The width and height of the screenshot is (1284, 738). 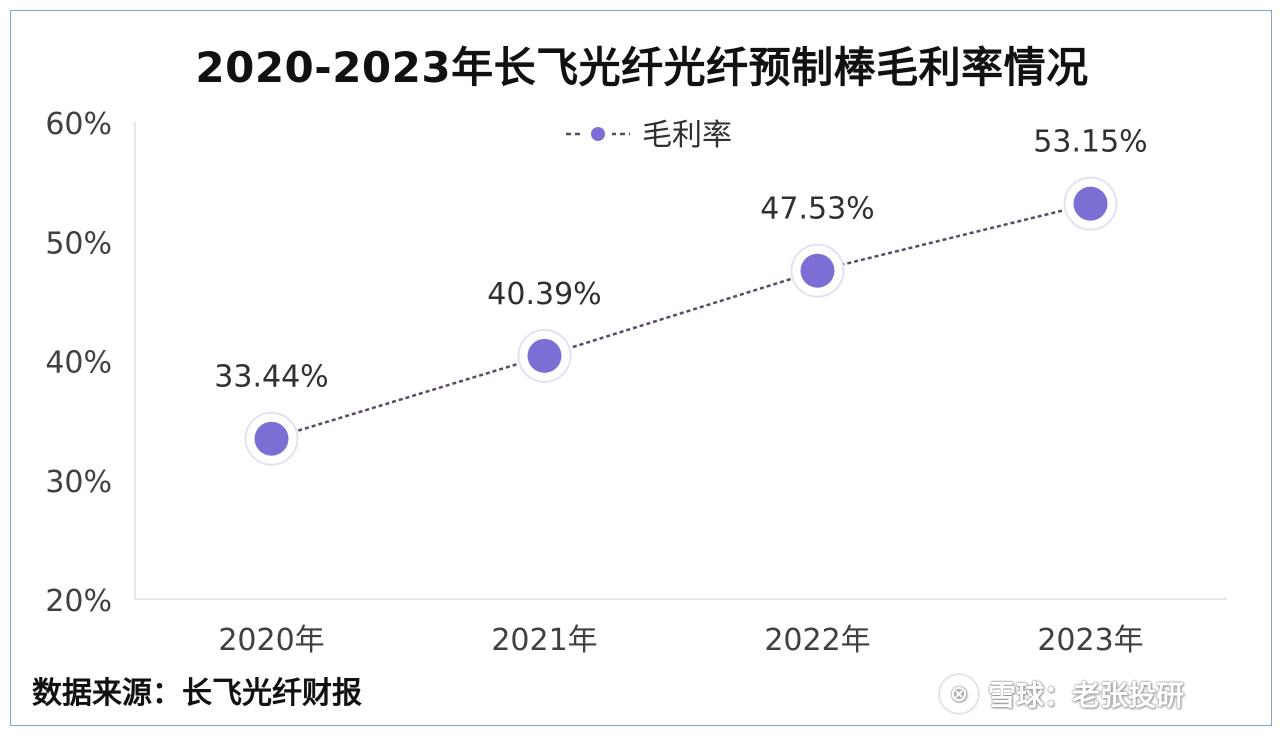 What do you see at coordinates (78, 124) in the screenshot?
I see `y-tick-label: 60%` at bounding box center [78, 124].